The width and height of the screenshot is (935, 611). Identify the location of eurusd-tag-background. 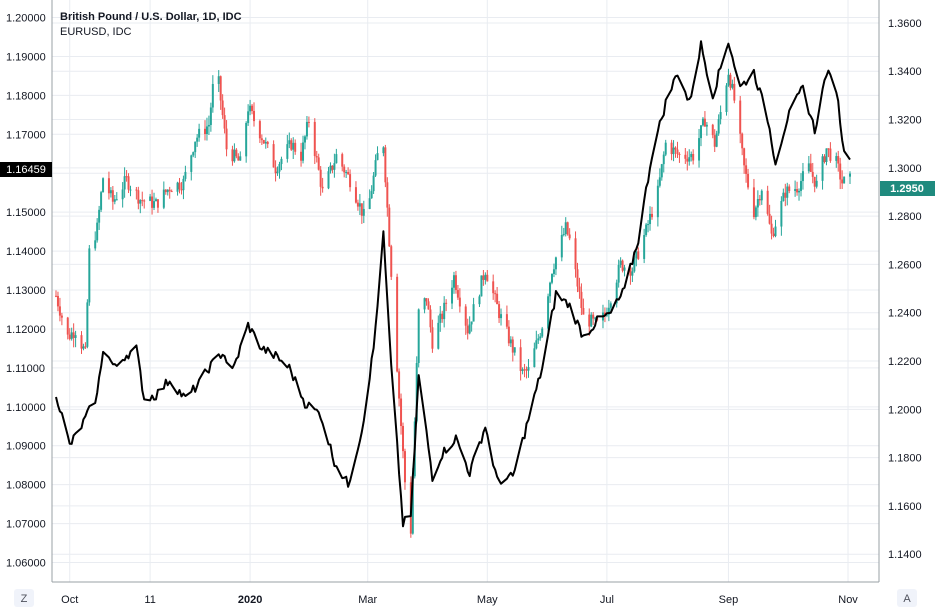
(26, 169).